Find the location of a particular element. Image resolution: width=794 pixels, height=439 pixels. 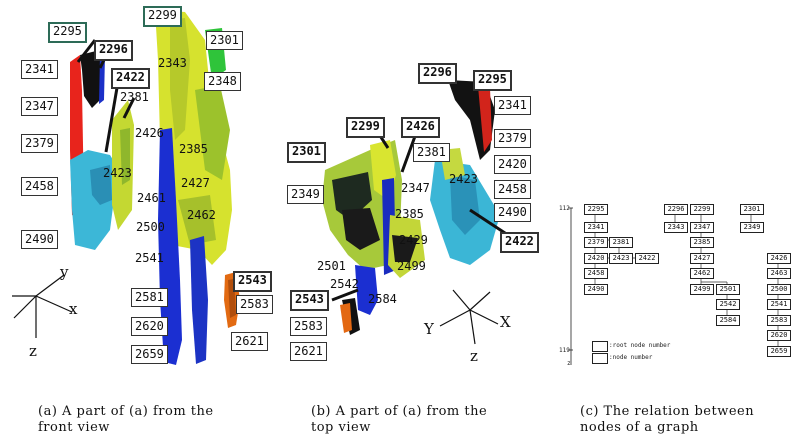

graph-node: 2379 is located at coordinates (596, 242).